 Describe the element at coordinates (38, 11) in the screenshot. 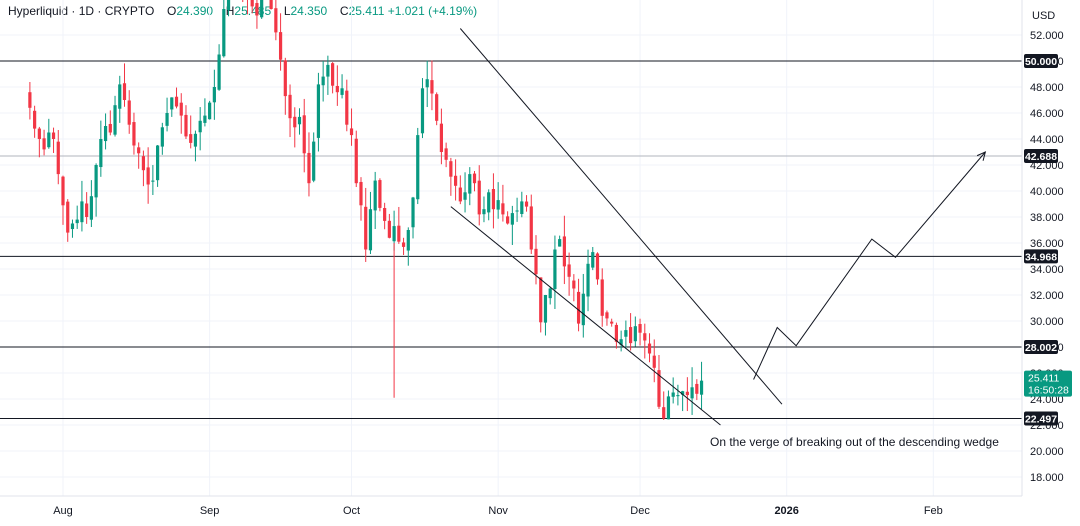

I see `symbol-name: Hyperliquid` at that location.